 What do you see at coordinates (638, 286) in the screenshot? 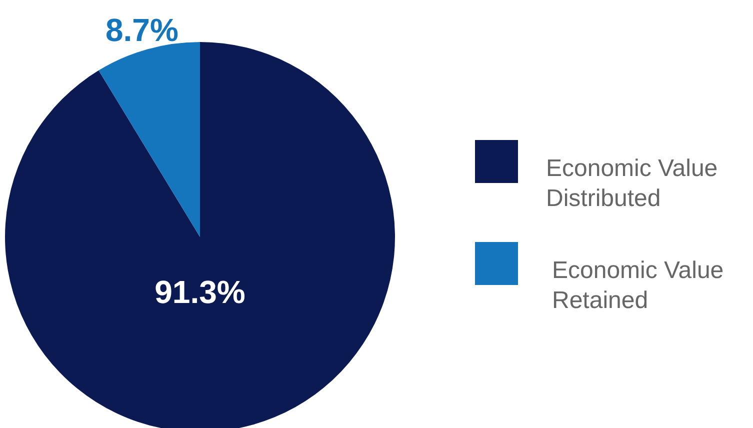
I see `legend-label: Economic Value Retained` at bounding box center [638, 286].